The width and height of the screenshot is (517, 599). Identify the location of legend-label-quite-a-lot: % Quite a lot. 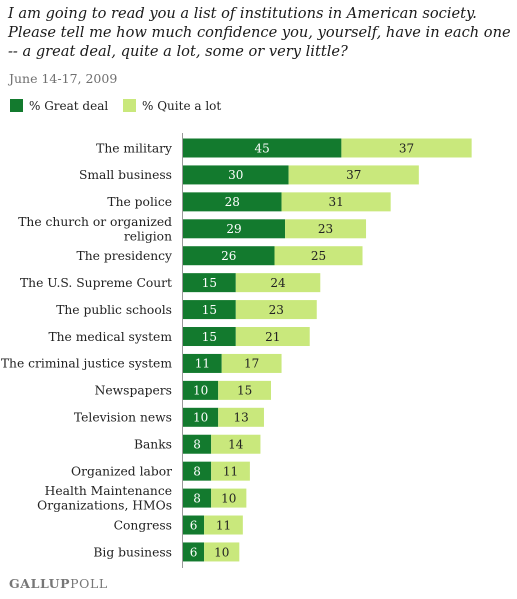
(182, 106).